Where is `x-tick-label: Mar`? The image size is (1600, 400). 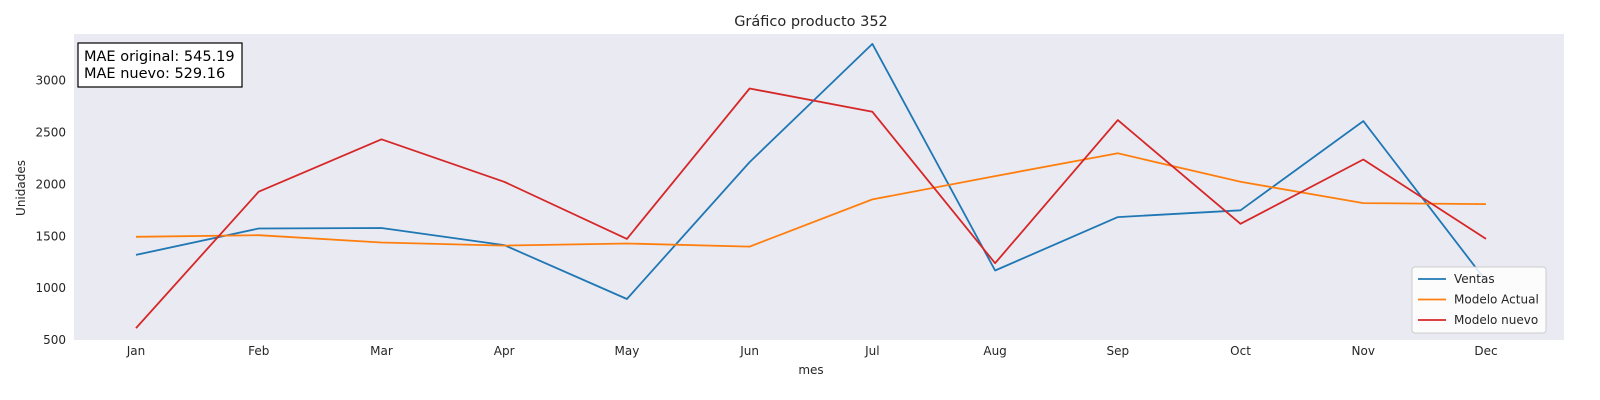
x-tick-label: Mar is located at coordinates (381, 351).